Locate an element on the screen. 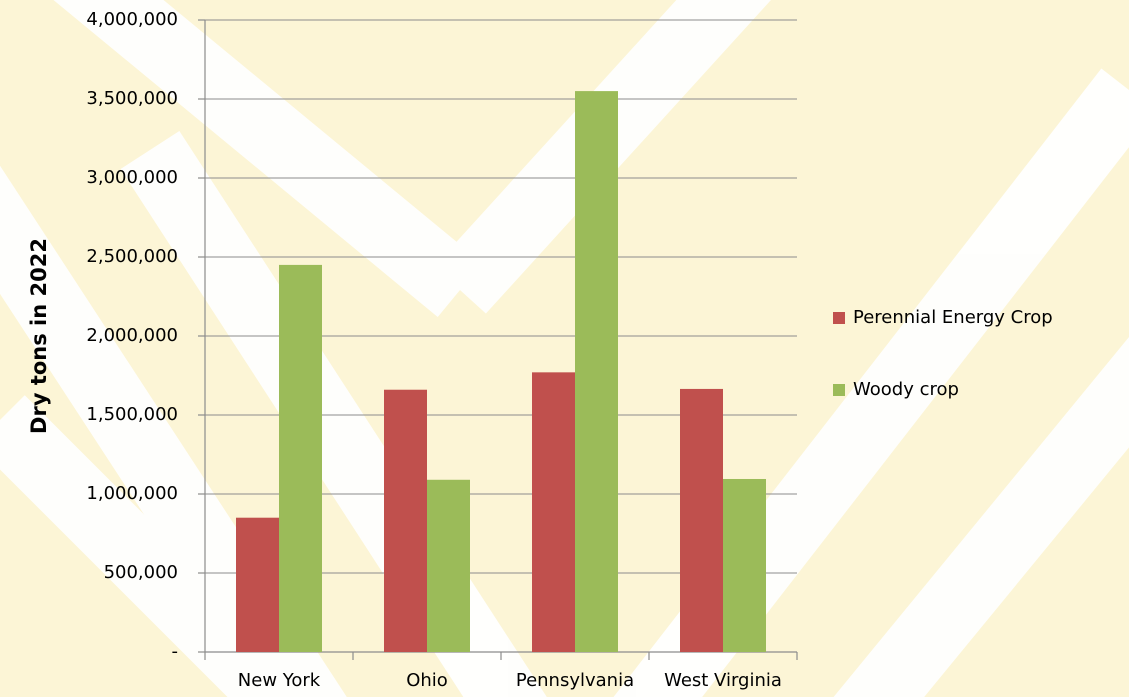 This screenshot has height=697, width=1129. x-tick-label: Pennsylvania is located at coordinates (575, 680).